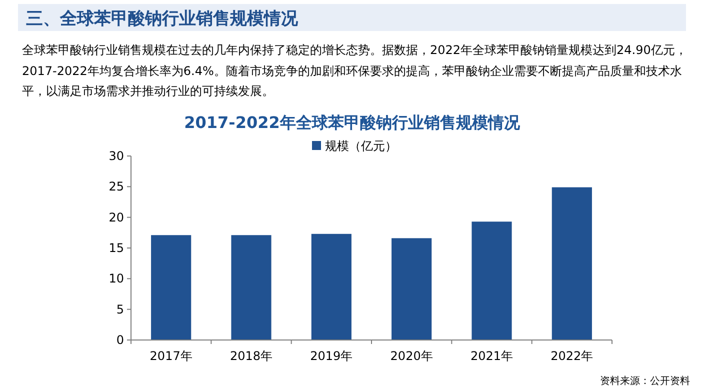  What do you see at coordinates (116, 248) in the screenshot?
I see `y-tick-label: 15` at bounding box center [116, 248].